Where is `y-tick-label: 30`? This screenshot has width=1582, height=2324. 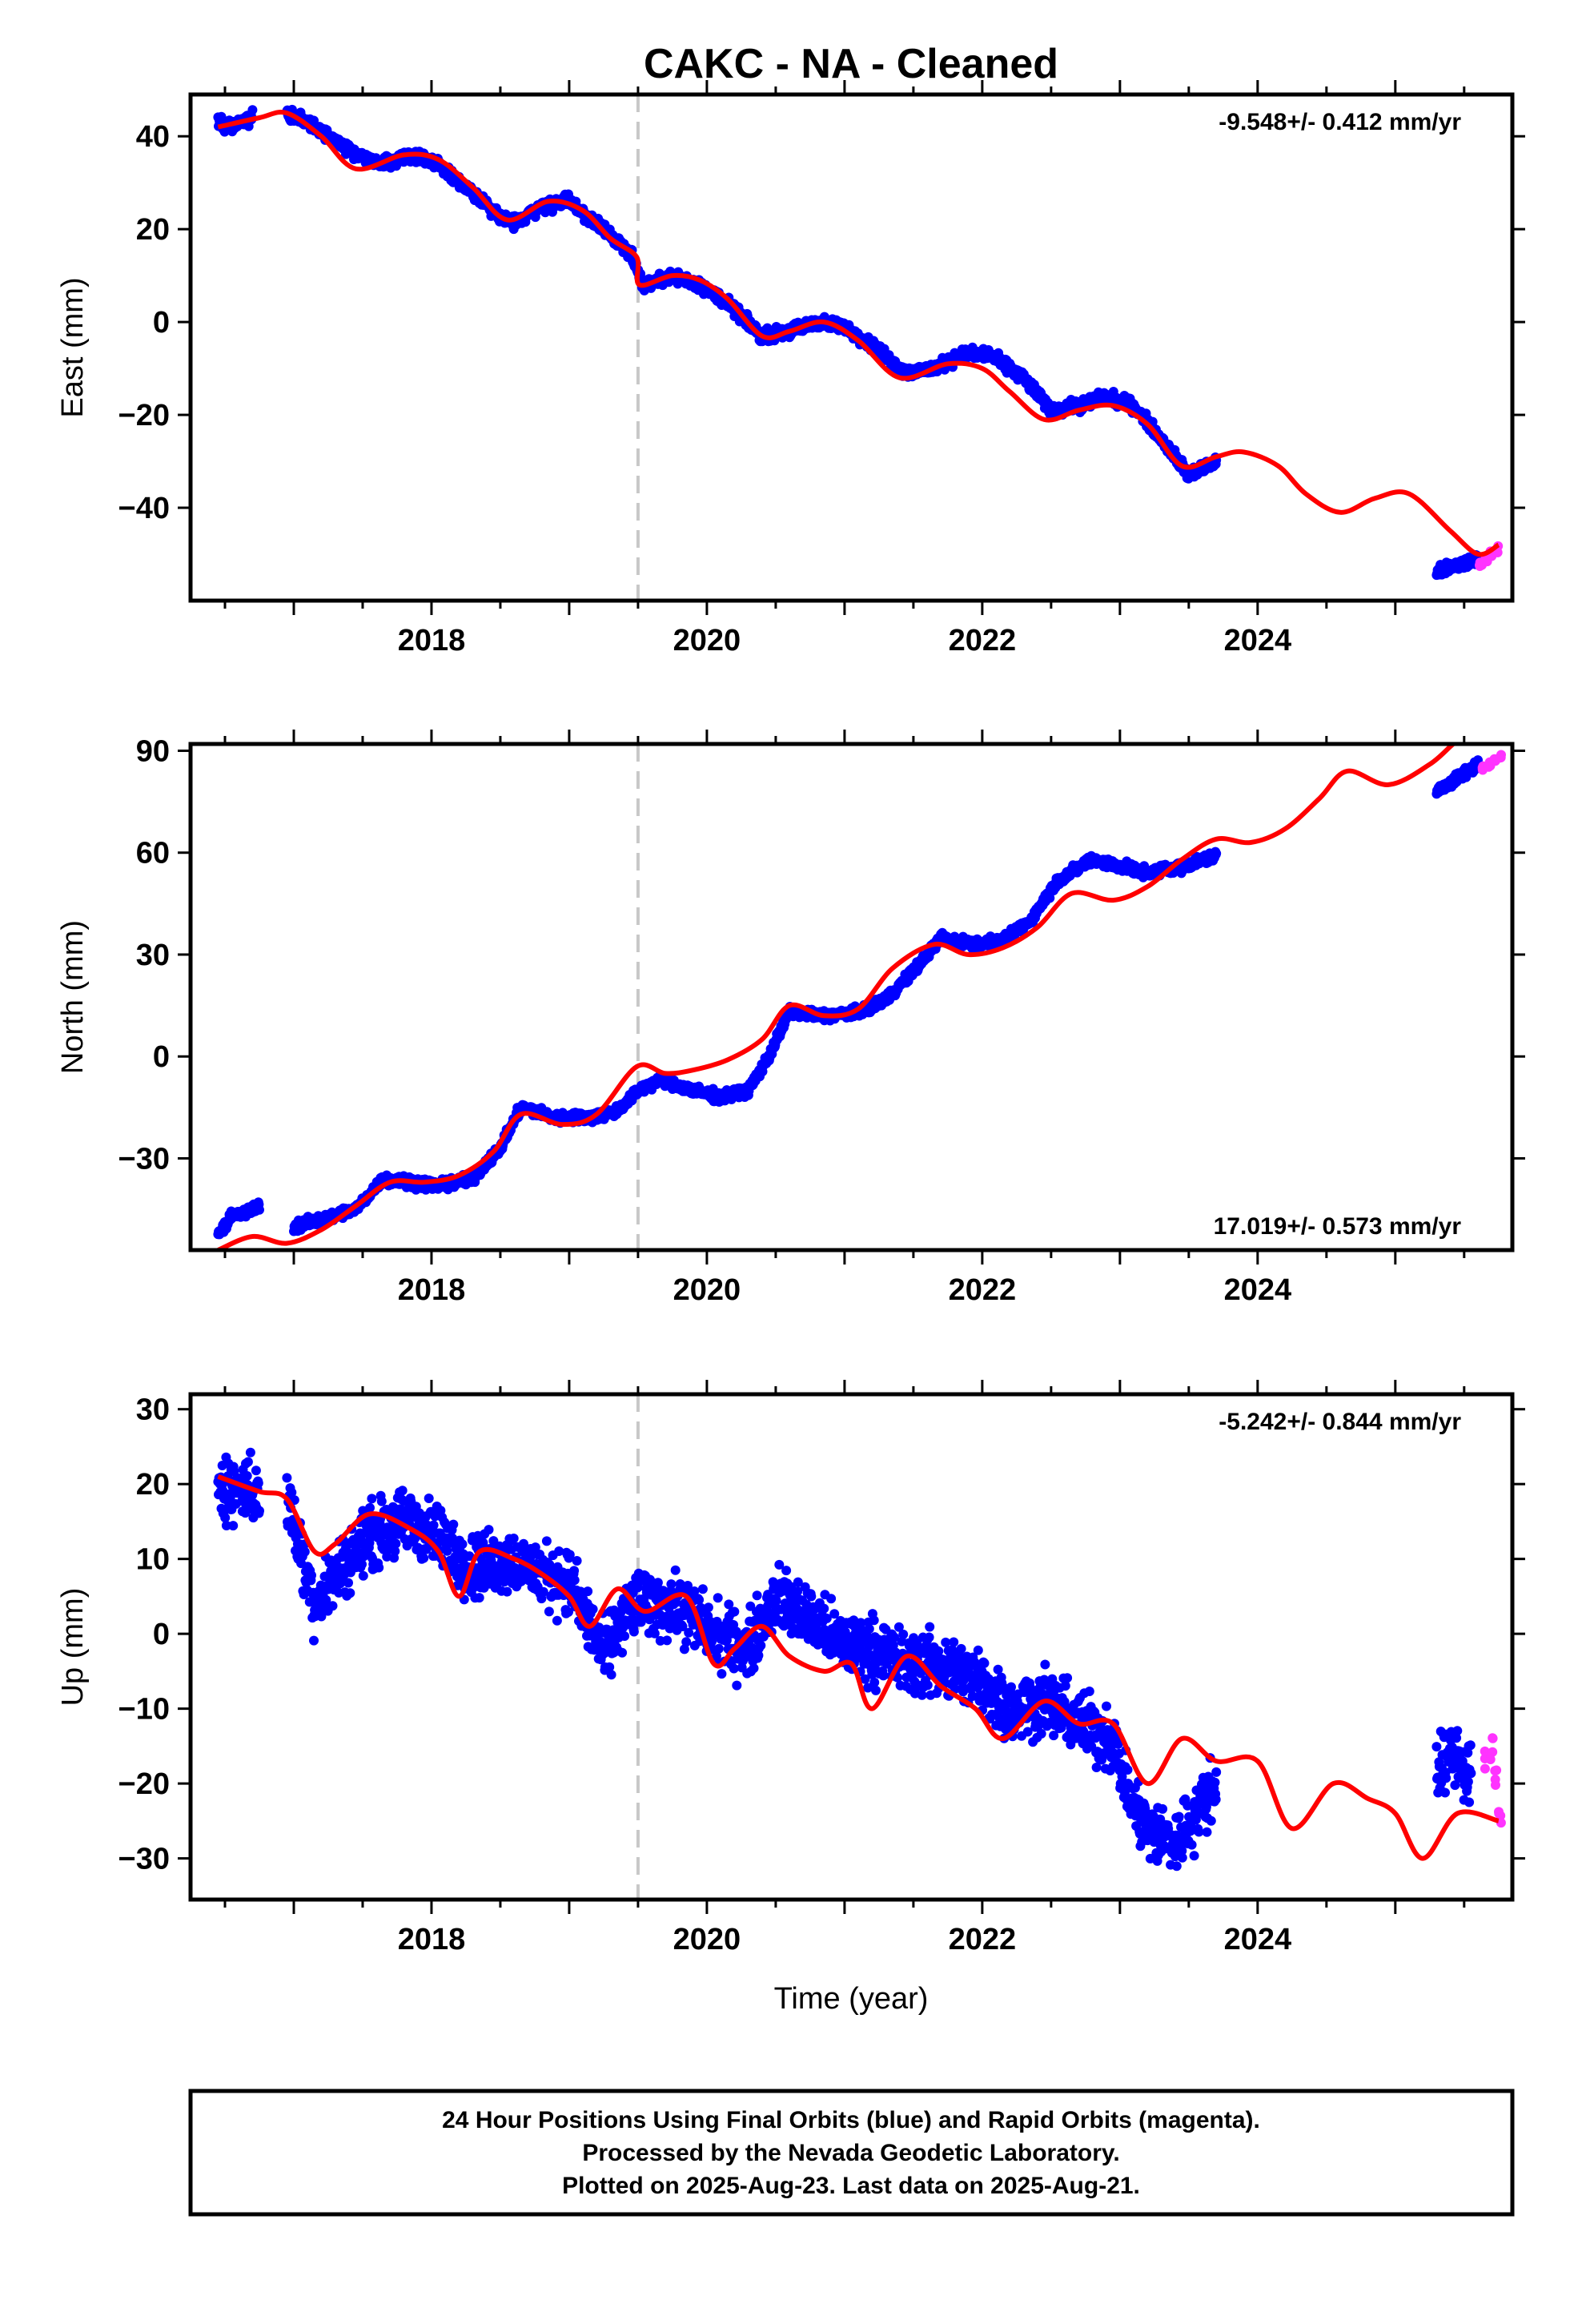 y-tick-label: 30 is located at coordinates (153, 955).